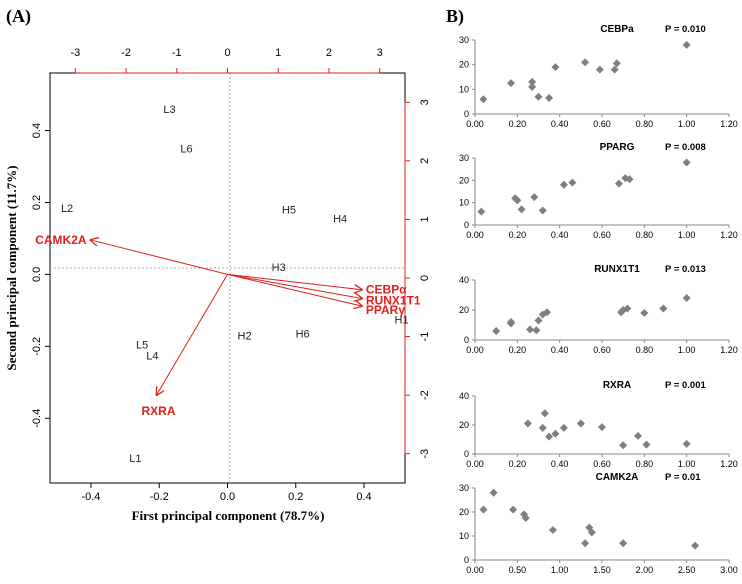 The width and height of the screenshot is (742, 584). Describe the element at coordinates (159, 497) in the screenshot. I see `bottom-tick-label: -0.2` at that location.